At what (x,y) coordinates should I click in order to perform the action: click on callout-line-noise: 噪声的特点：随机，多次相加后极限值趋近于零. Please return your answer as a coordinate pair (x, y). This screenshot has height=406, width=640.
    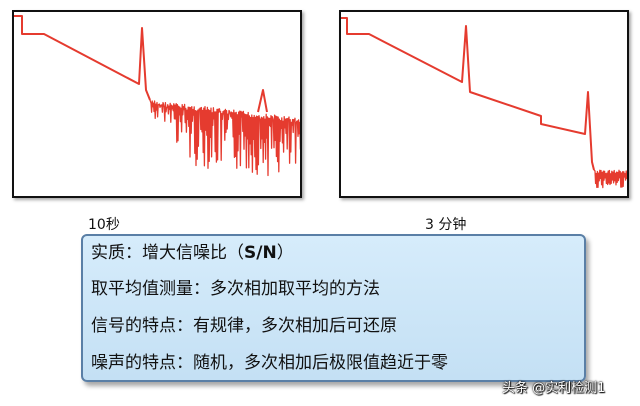
    Looking at the image, I should click on (269, 363).